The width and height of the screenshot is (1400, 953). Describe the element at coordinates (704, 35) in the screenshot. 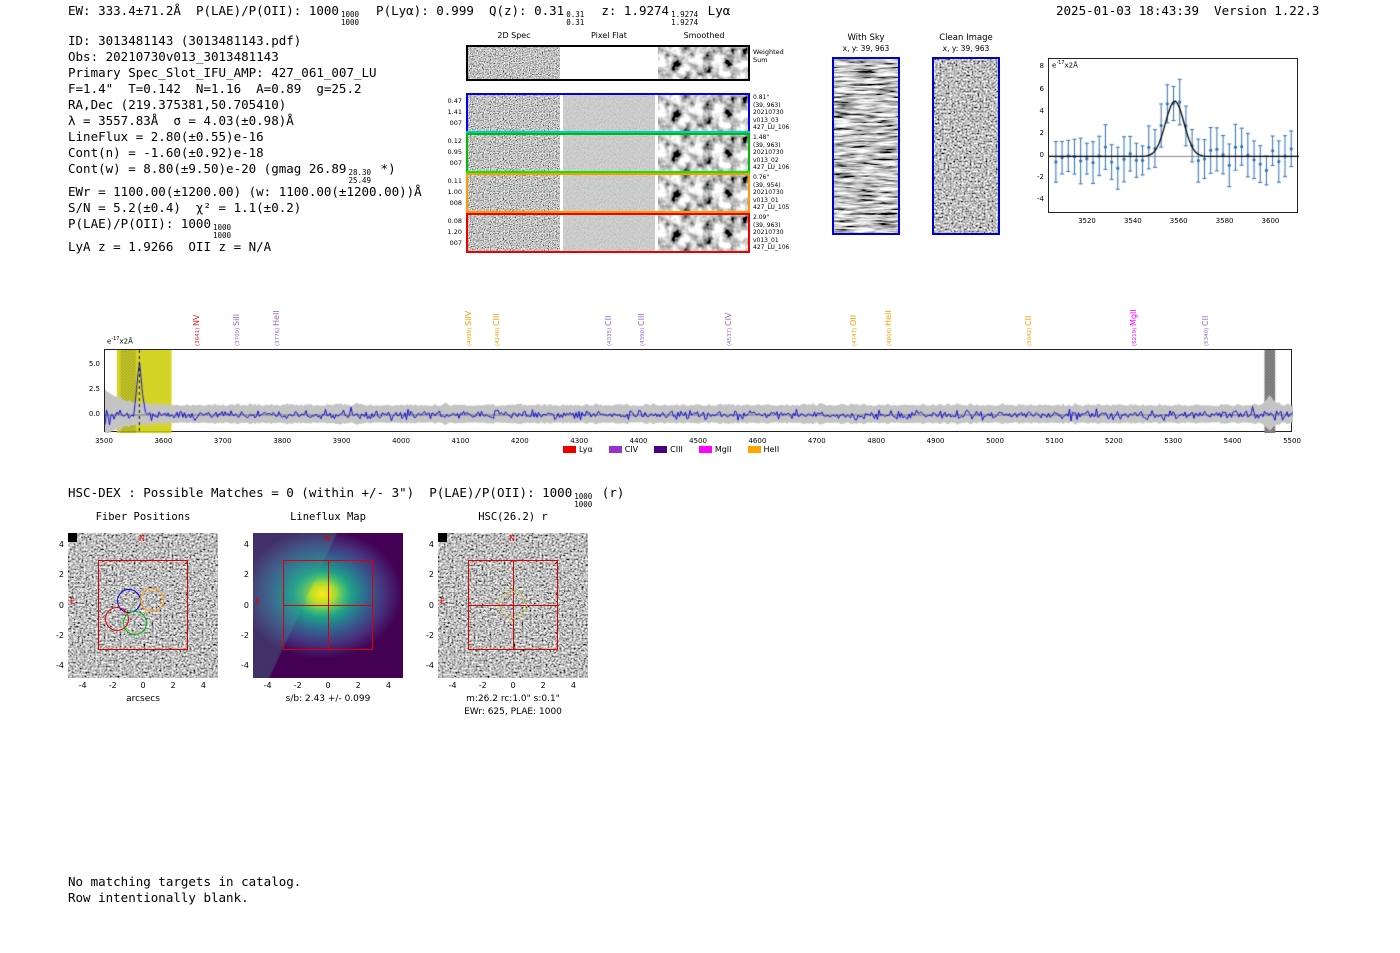

I see `spec2d-col-header-smoothed: Smoothed` at that location.